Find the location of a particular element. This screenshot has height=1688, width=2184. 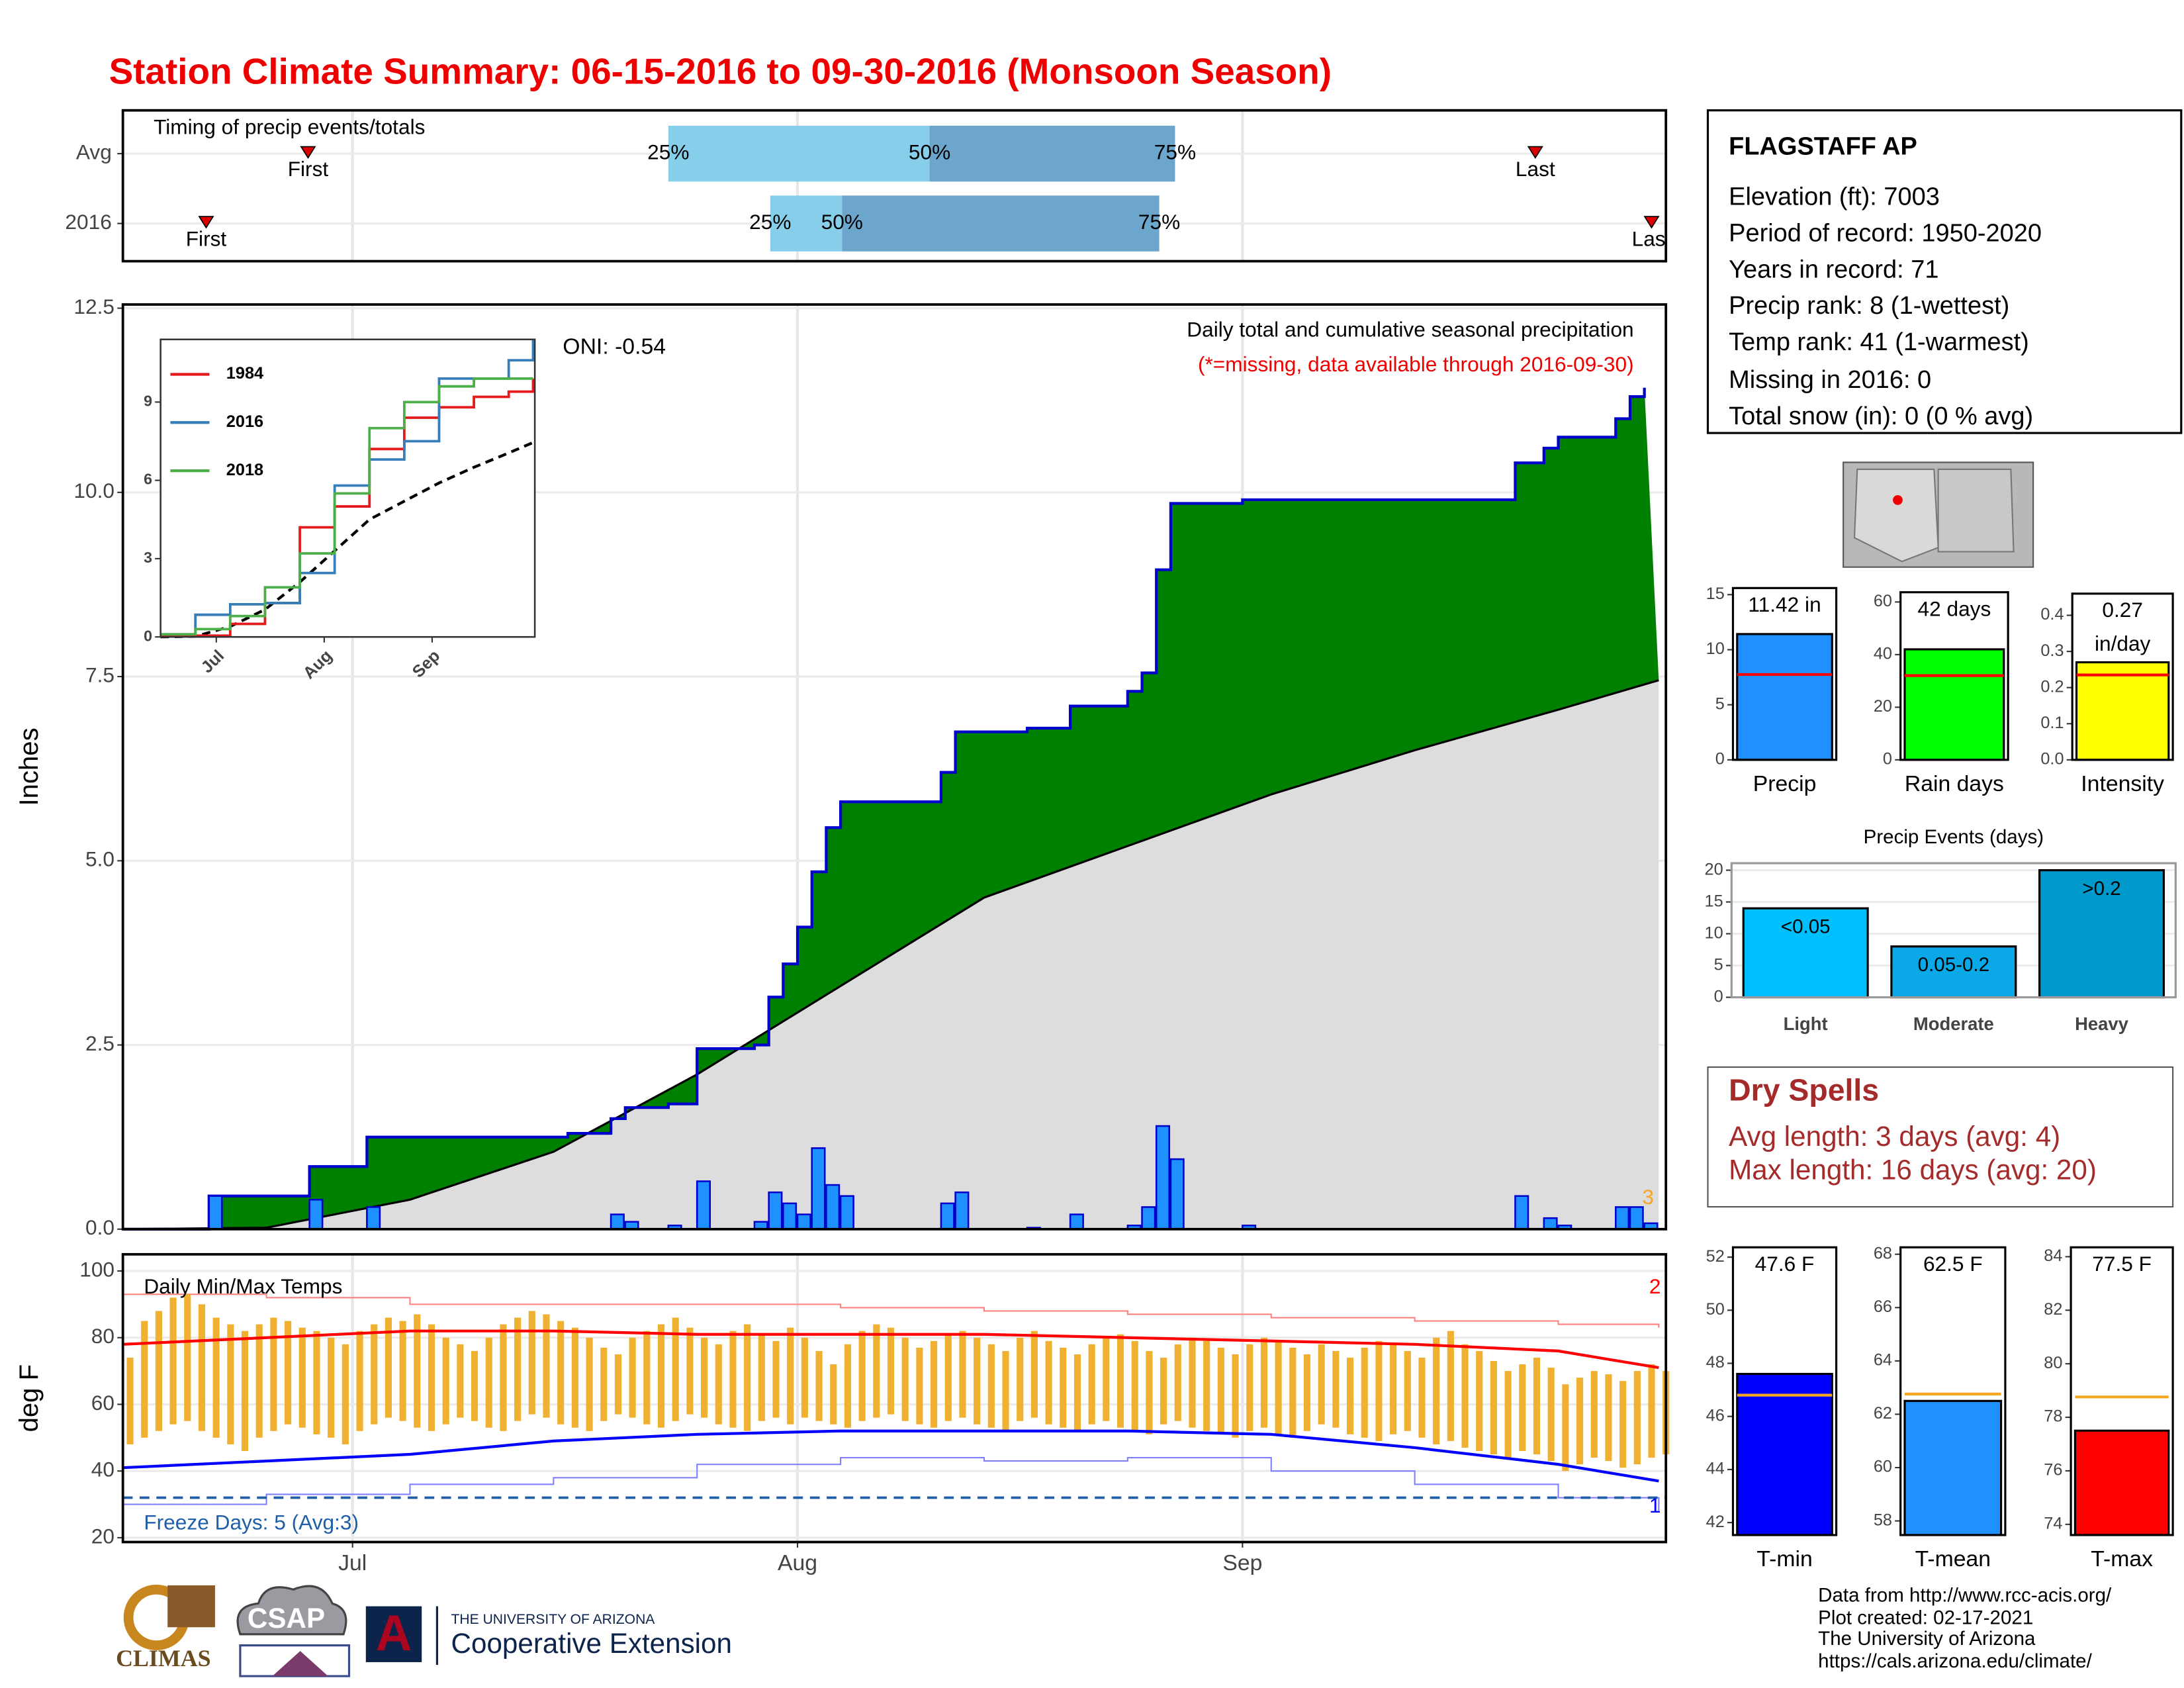

dry-spell-title: Dry Spells is located at coordinates (1804, 1089).